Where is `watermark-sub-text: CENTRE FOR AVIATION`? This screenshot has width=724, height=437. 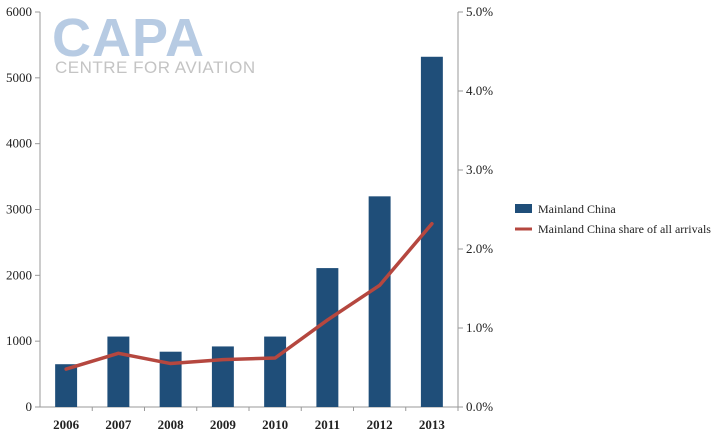
watermark-sub-text: CENTRE FOR AVIATION is located at coordinates (155, 67).